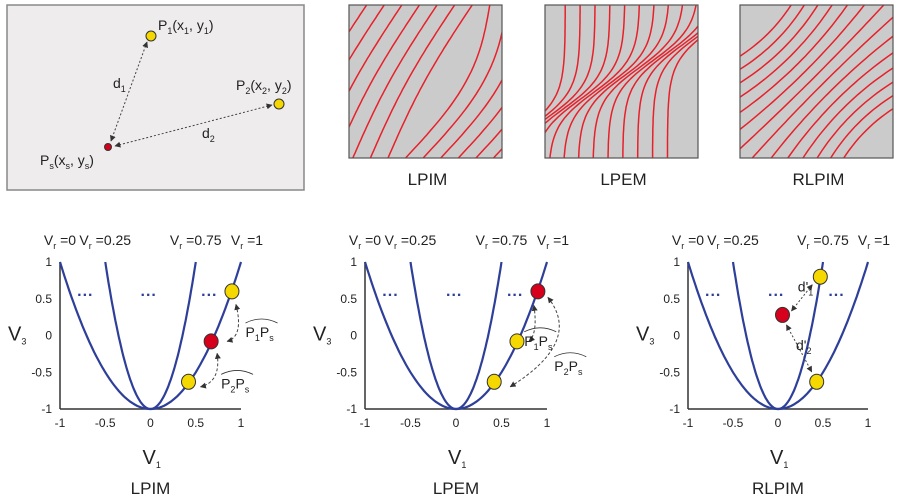 Image resolution: width=900 pixels, height=501 pixels. What do you see at coordinates (67, 161) in the screenshot?
I see `ps-label: Ps(xs, ys)` at bounding box center [67, 161].